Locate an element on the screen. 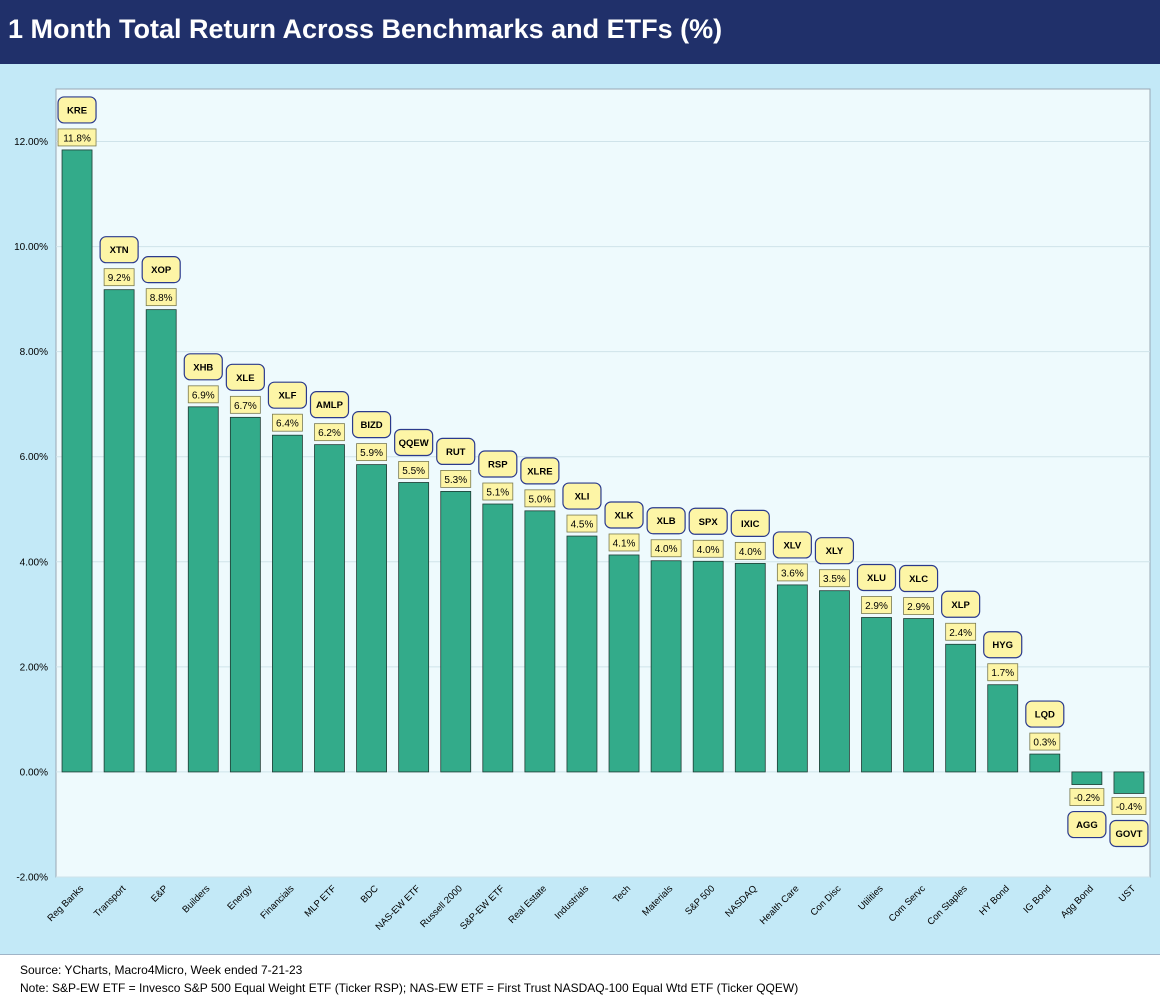  ticker-label-text: AGG is located at coordinates (1087, 825).